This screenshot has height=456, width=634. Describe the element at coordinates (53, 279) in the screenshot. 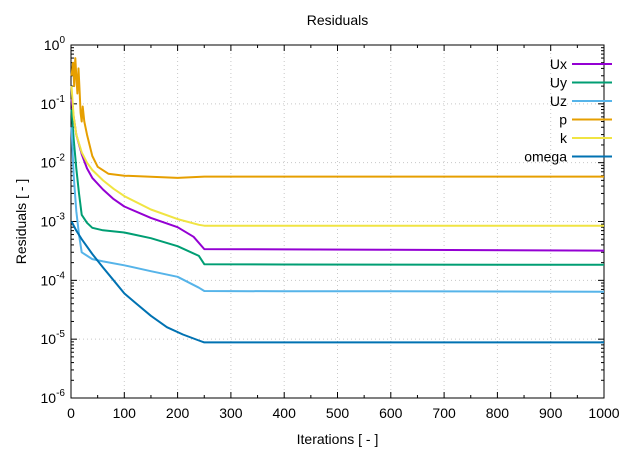

I see `y-tick-label: 10⁻⁴` at that location.